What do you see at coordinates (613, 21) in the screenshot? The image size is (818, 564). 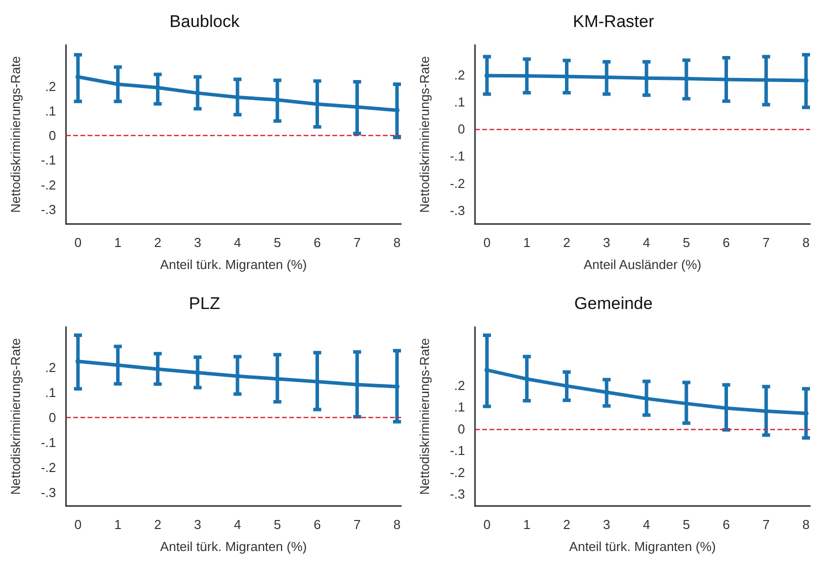 I see `chart-title: KM-Raster` at bounding box center [613, 21].